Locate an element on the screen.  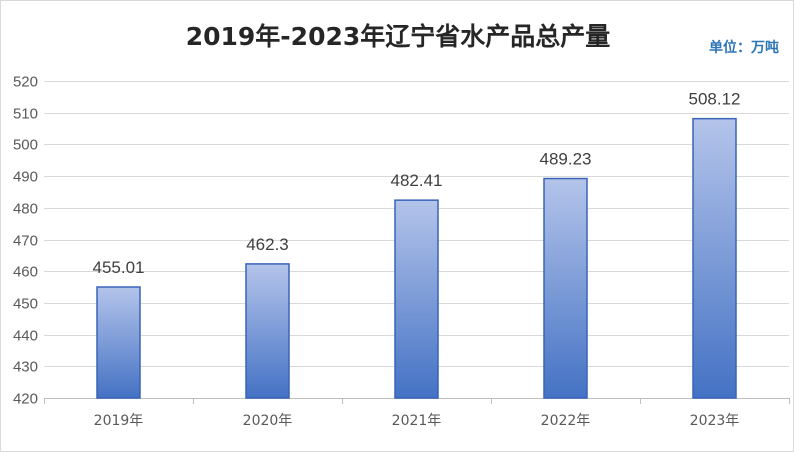
x-tick-label: 2023年 is located at coordinates (715, 421).